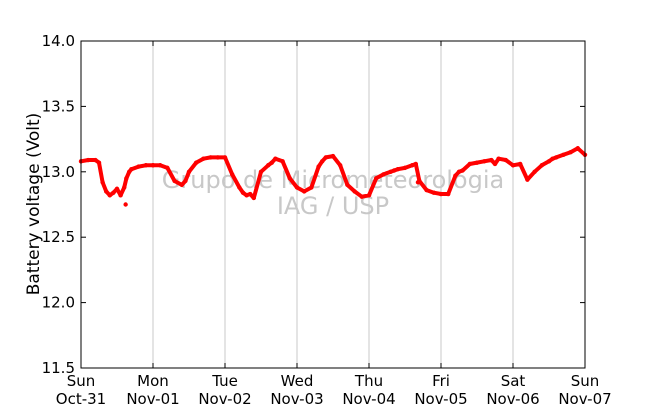  I want to click on x-tick-date-label: Nov-02, so click(224, 399).